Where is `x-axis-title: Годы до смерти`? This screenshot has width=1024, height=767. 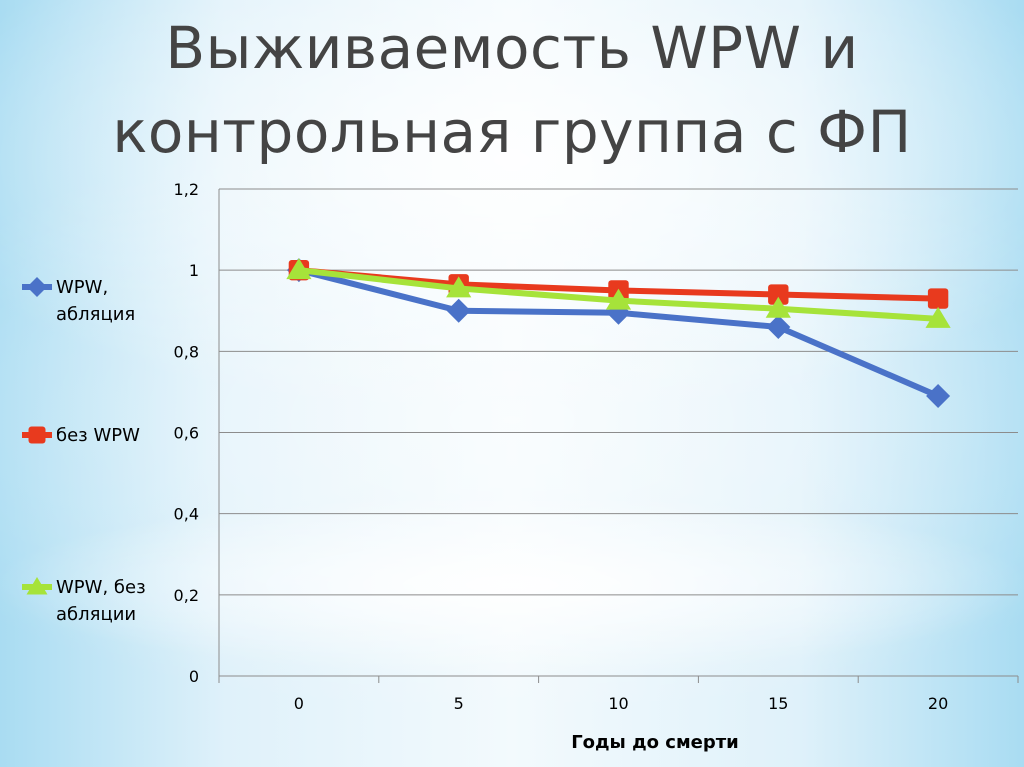
x-axis-title: Годы до смерти is located at coordinates (655, 742).